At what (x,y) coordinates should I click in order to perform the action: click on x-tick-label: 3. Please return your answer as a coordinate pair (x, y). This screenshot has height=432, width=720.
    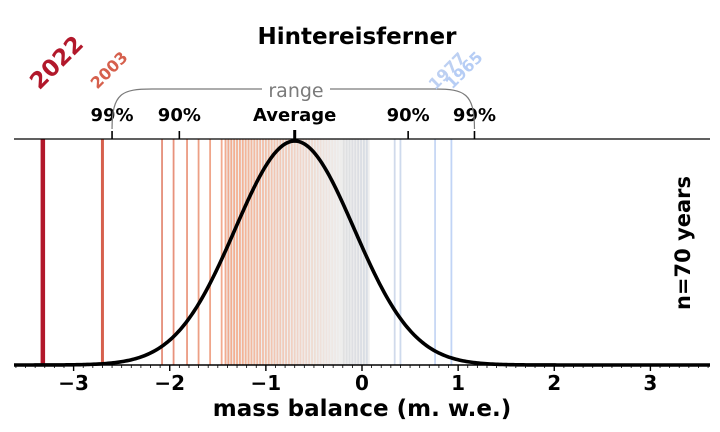
    Looking at the image, I should click on (650, 383).